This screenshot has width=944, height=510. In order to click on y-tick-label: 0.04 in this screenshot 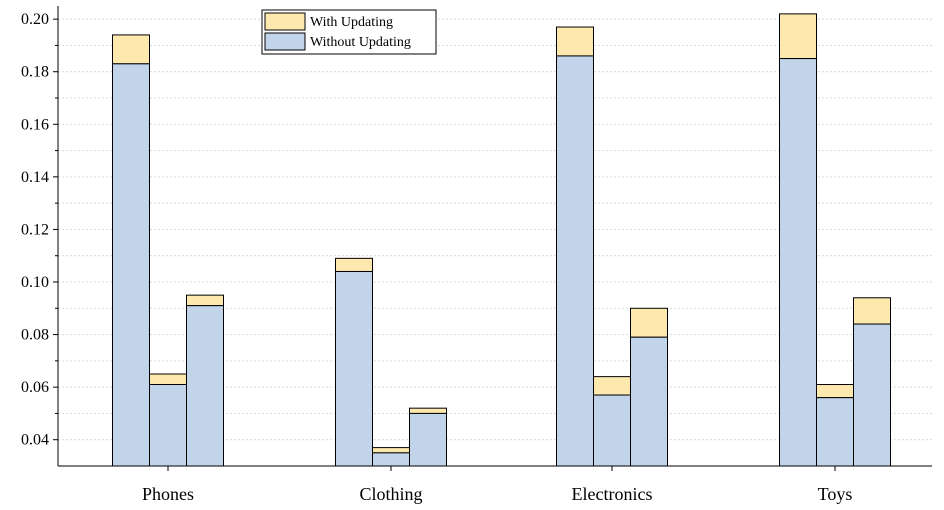, I will do `click(35, 440)`.